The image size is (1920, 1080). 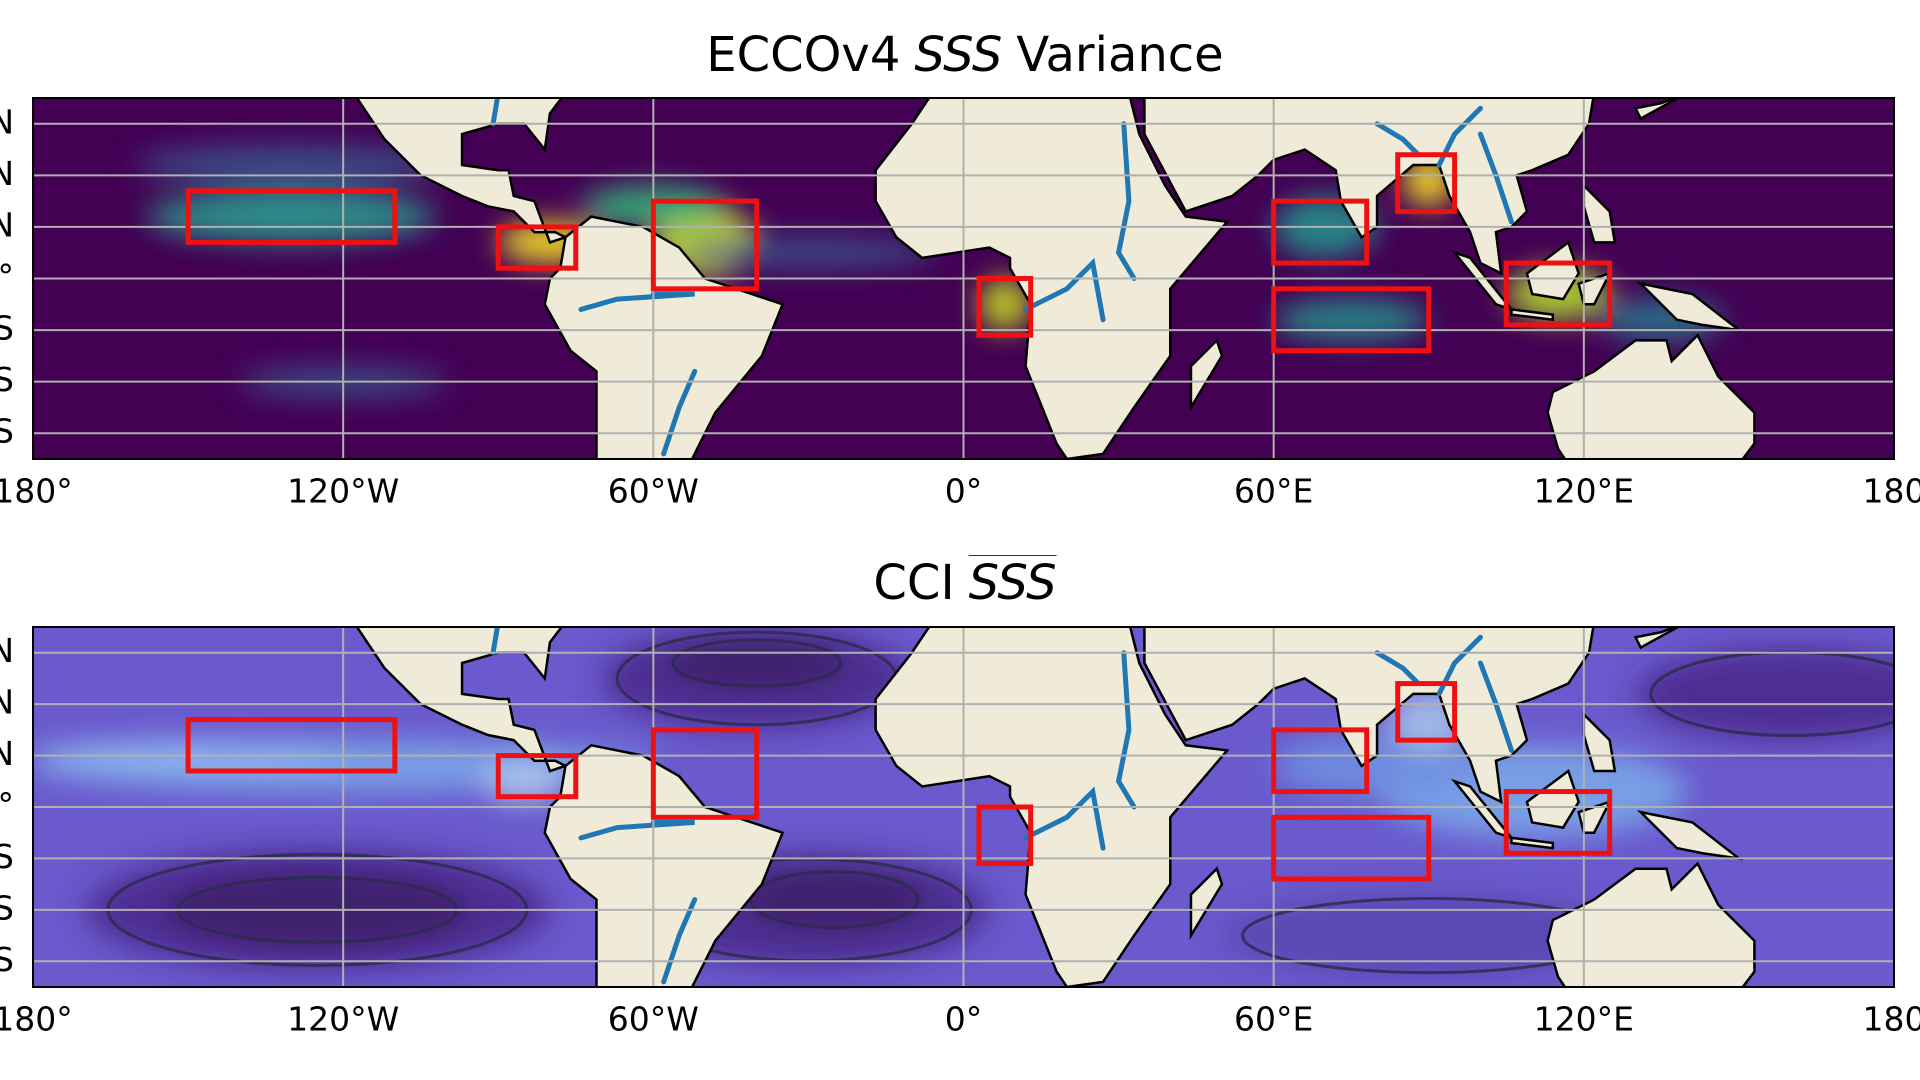 I want to click on contour, so click(x=756, y=663).